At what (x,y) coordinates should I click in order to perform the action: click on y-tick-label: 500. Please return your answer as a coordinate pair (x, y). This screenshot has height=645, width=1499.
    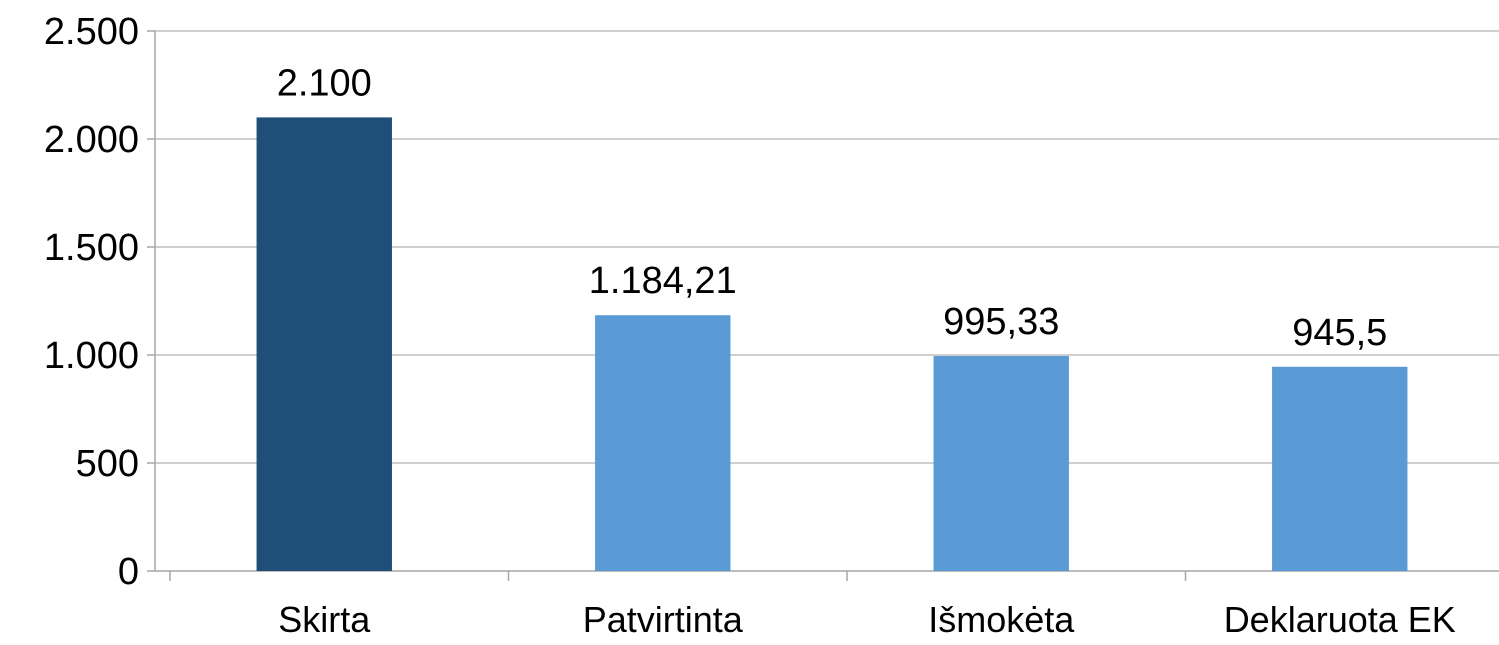
    Looking at the image, I should click on (107, 464).